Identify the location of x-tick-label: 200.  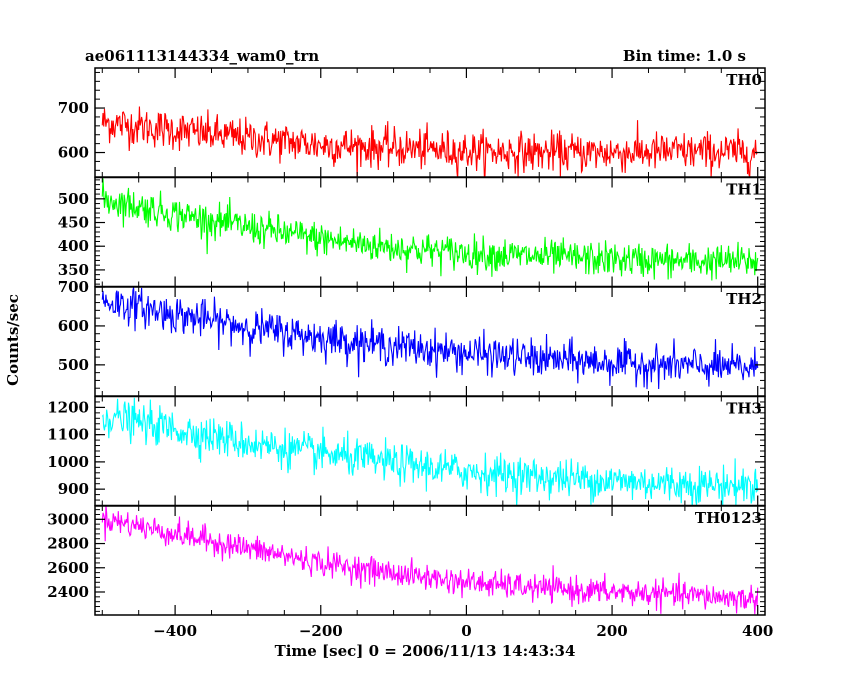
(611, 631).